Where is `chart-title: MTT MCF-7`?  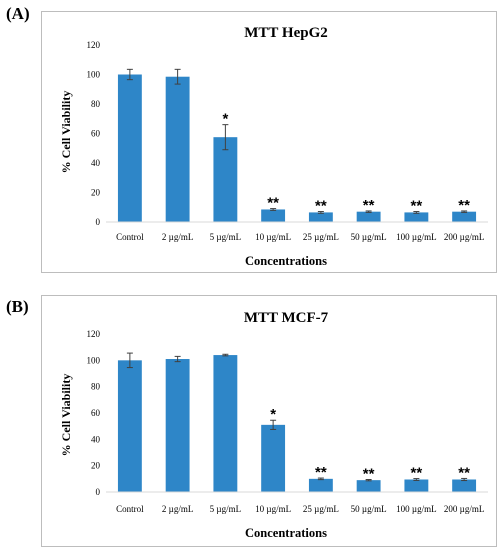 chart-title: MTT MCF-7 is located at coordinates (286, 318).